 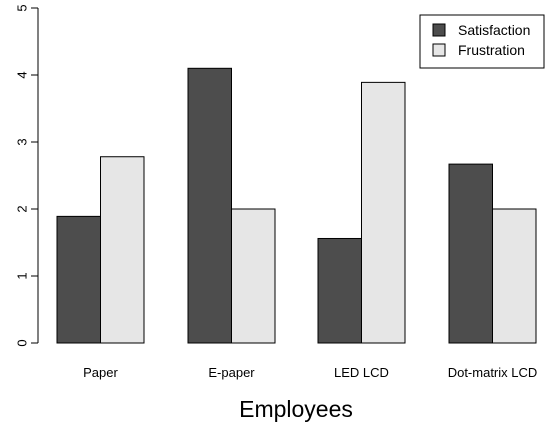 I want to click on x-tick-label: E-paper, so click(x=231, y=372).